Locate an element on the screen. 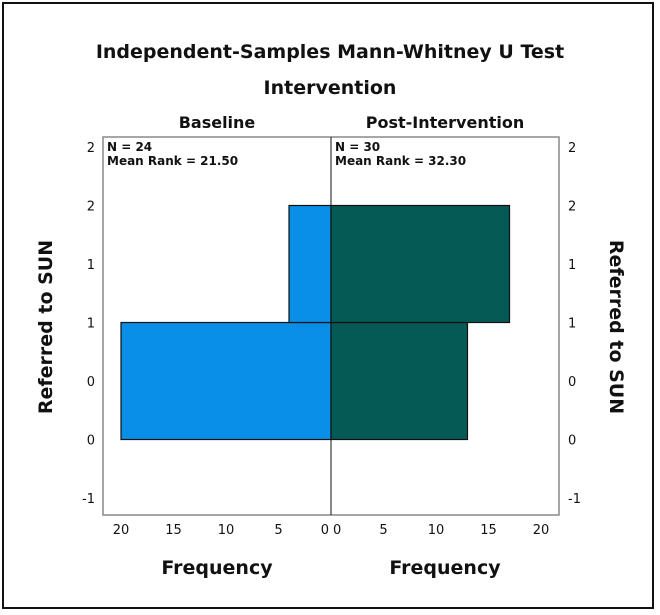  mean-rank-left: Mean Rank = 21.50 is located at coordinates (172, 161).